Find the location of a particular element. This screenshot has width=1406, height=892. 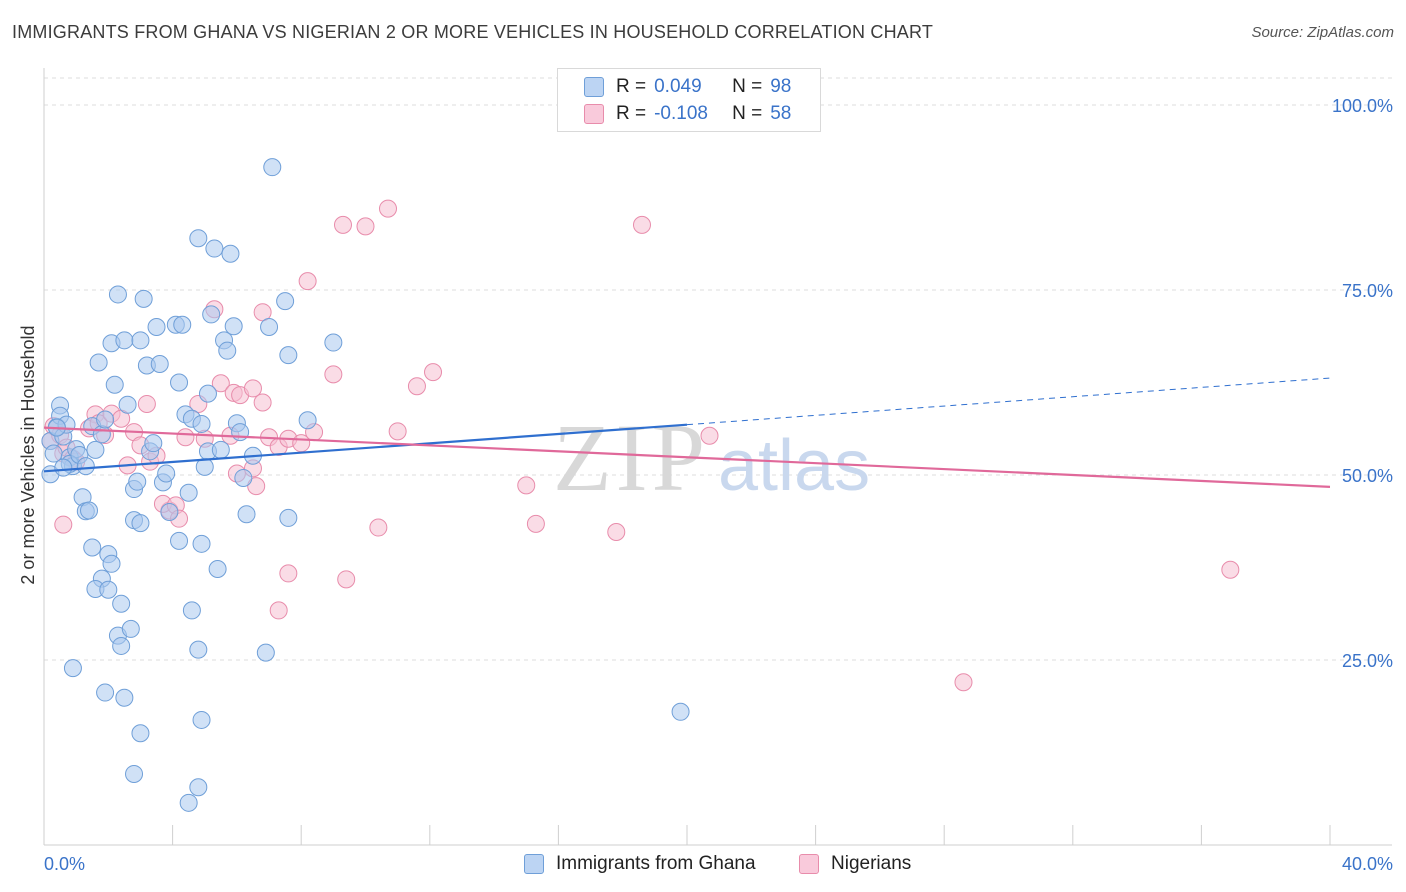

y-tick-label: 75.0% is located at coordinates (1367, 291).